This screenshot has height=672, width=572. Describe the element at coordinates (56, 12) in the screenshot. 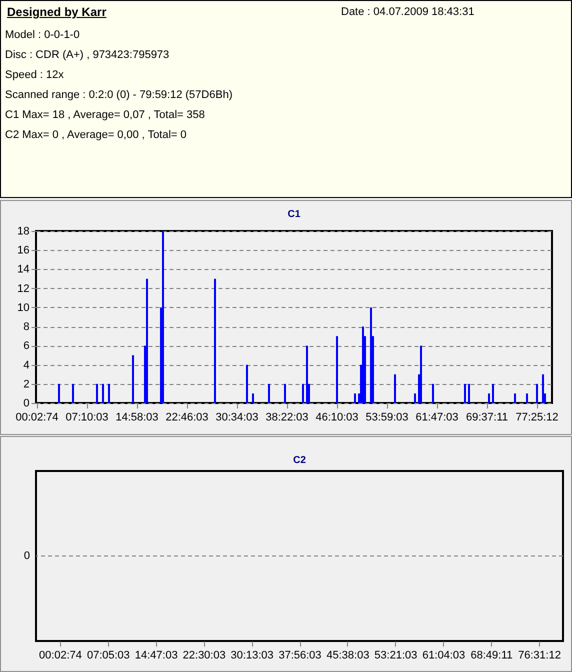

I see `text: Designed by Karr` at that location.